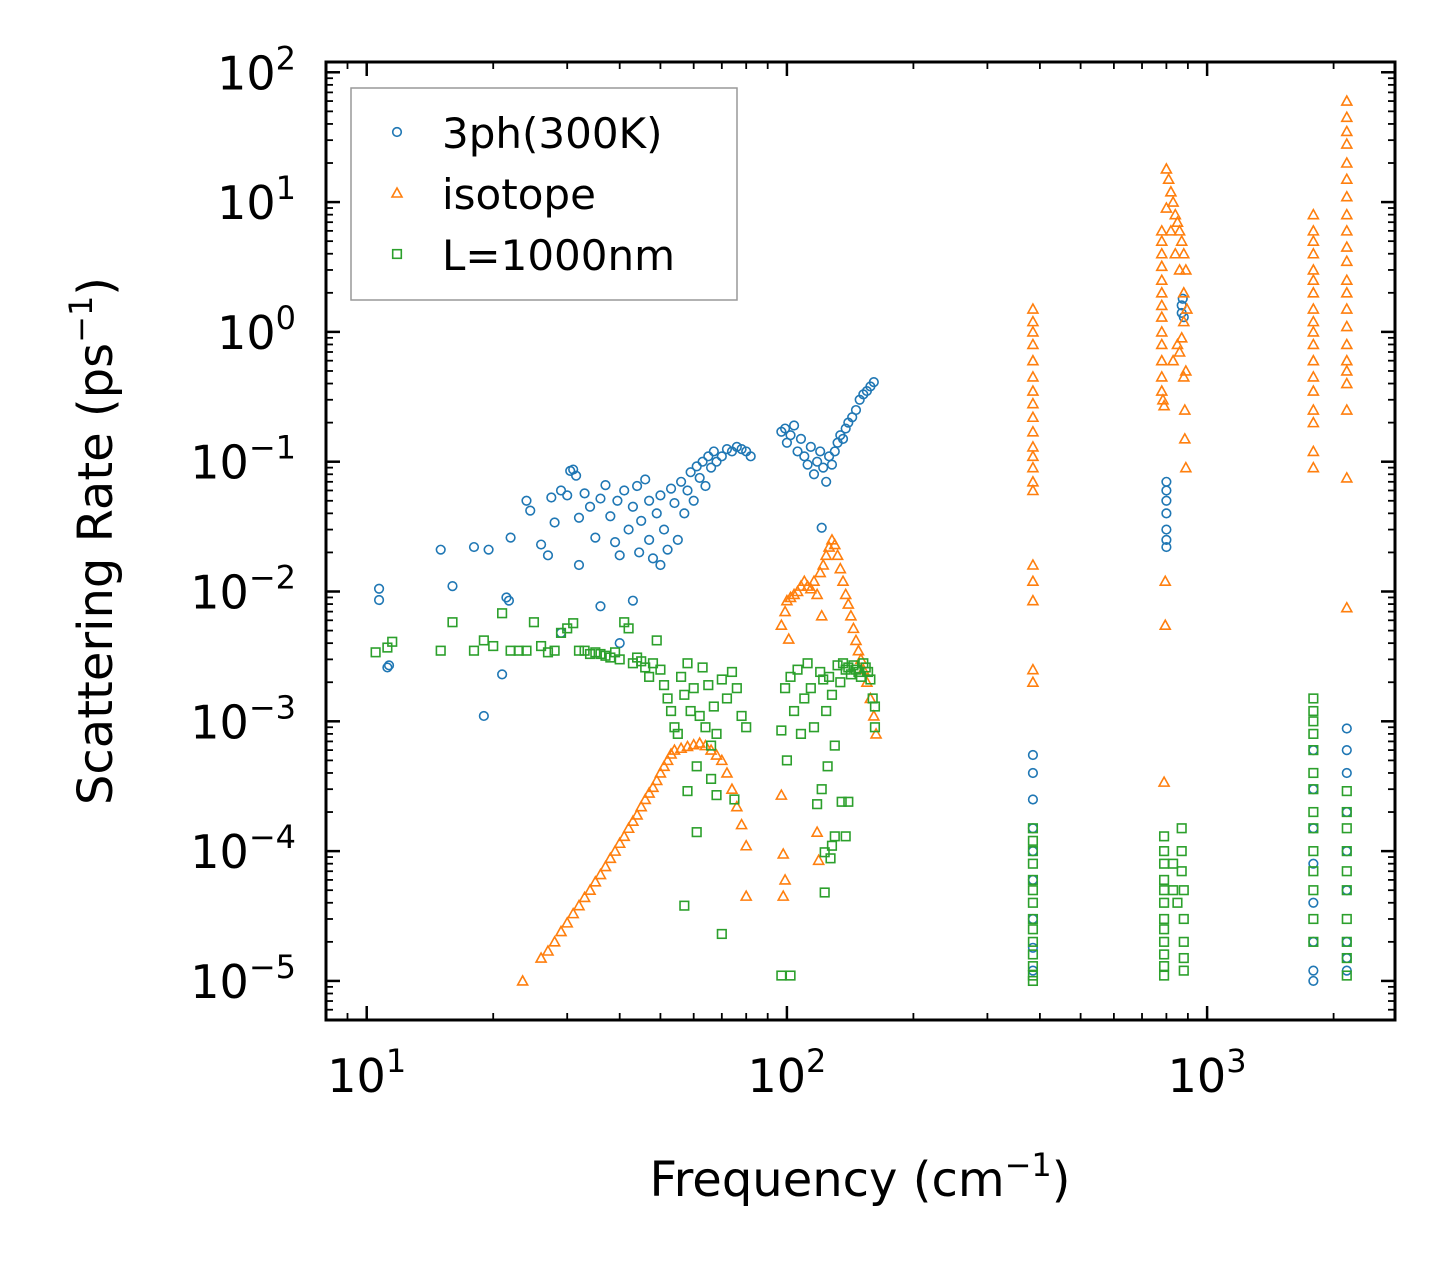  I want to click on x-tick-label: 102, so click(786, 1072).